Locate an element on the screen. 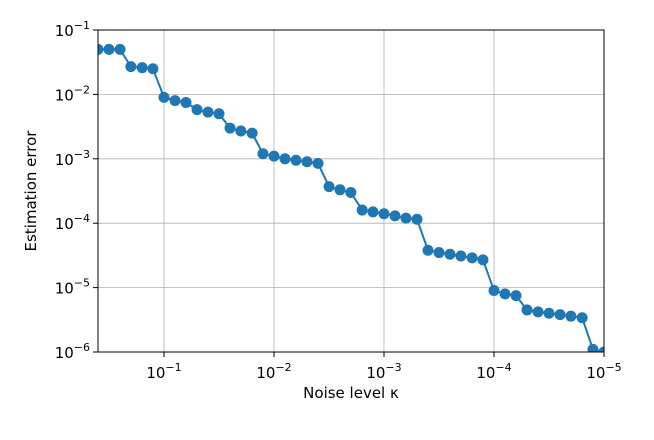  x-axis-label: Noise level κ is located at coordinates (351, 393).